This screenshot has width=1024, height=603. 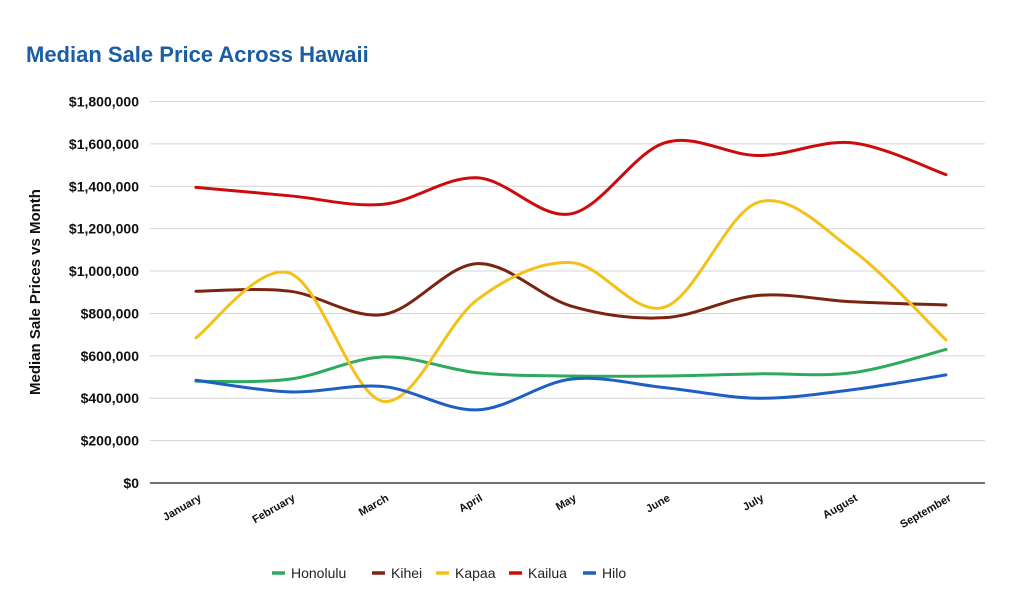 I want to click on x-tick-label: February, so click(x=274, y=509).